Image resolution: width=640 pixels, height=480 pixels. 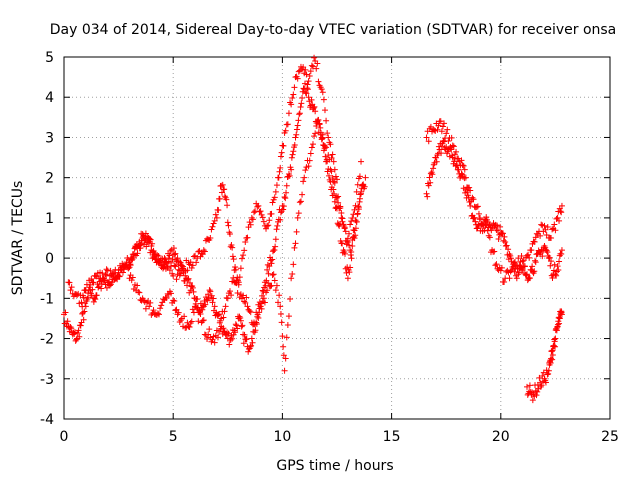 What do you see at coordinates (49, 219) in the screenshot?
I see `y-tick-label: 1` at bounding box center [49, 219].